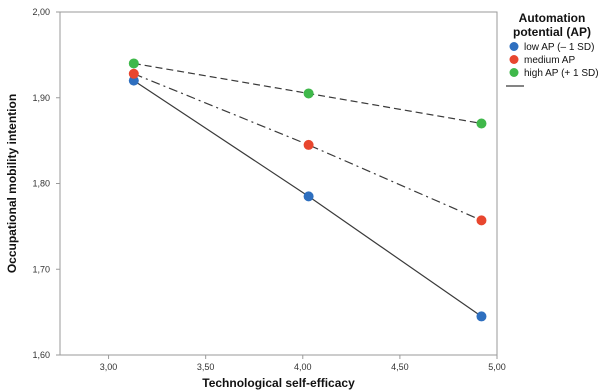 The height and width of the screenshot is (392, 604). What do you see at coordinates (12, 183) in the screenshot?
I see `y-axis-title: Occupational mobility intention` at bounding box center [12, 183].